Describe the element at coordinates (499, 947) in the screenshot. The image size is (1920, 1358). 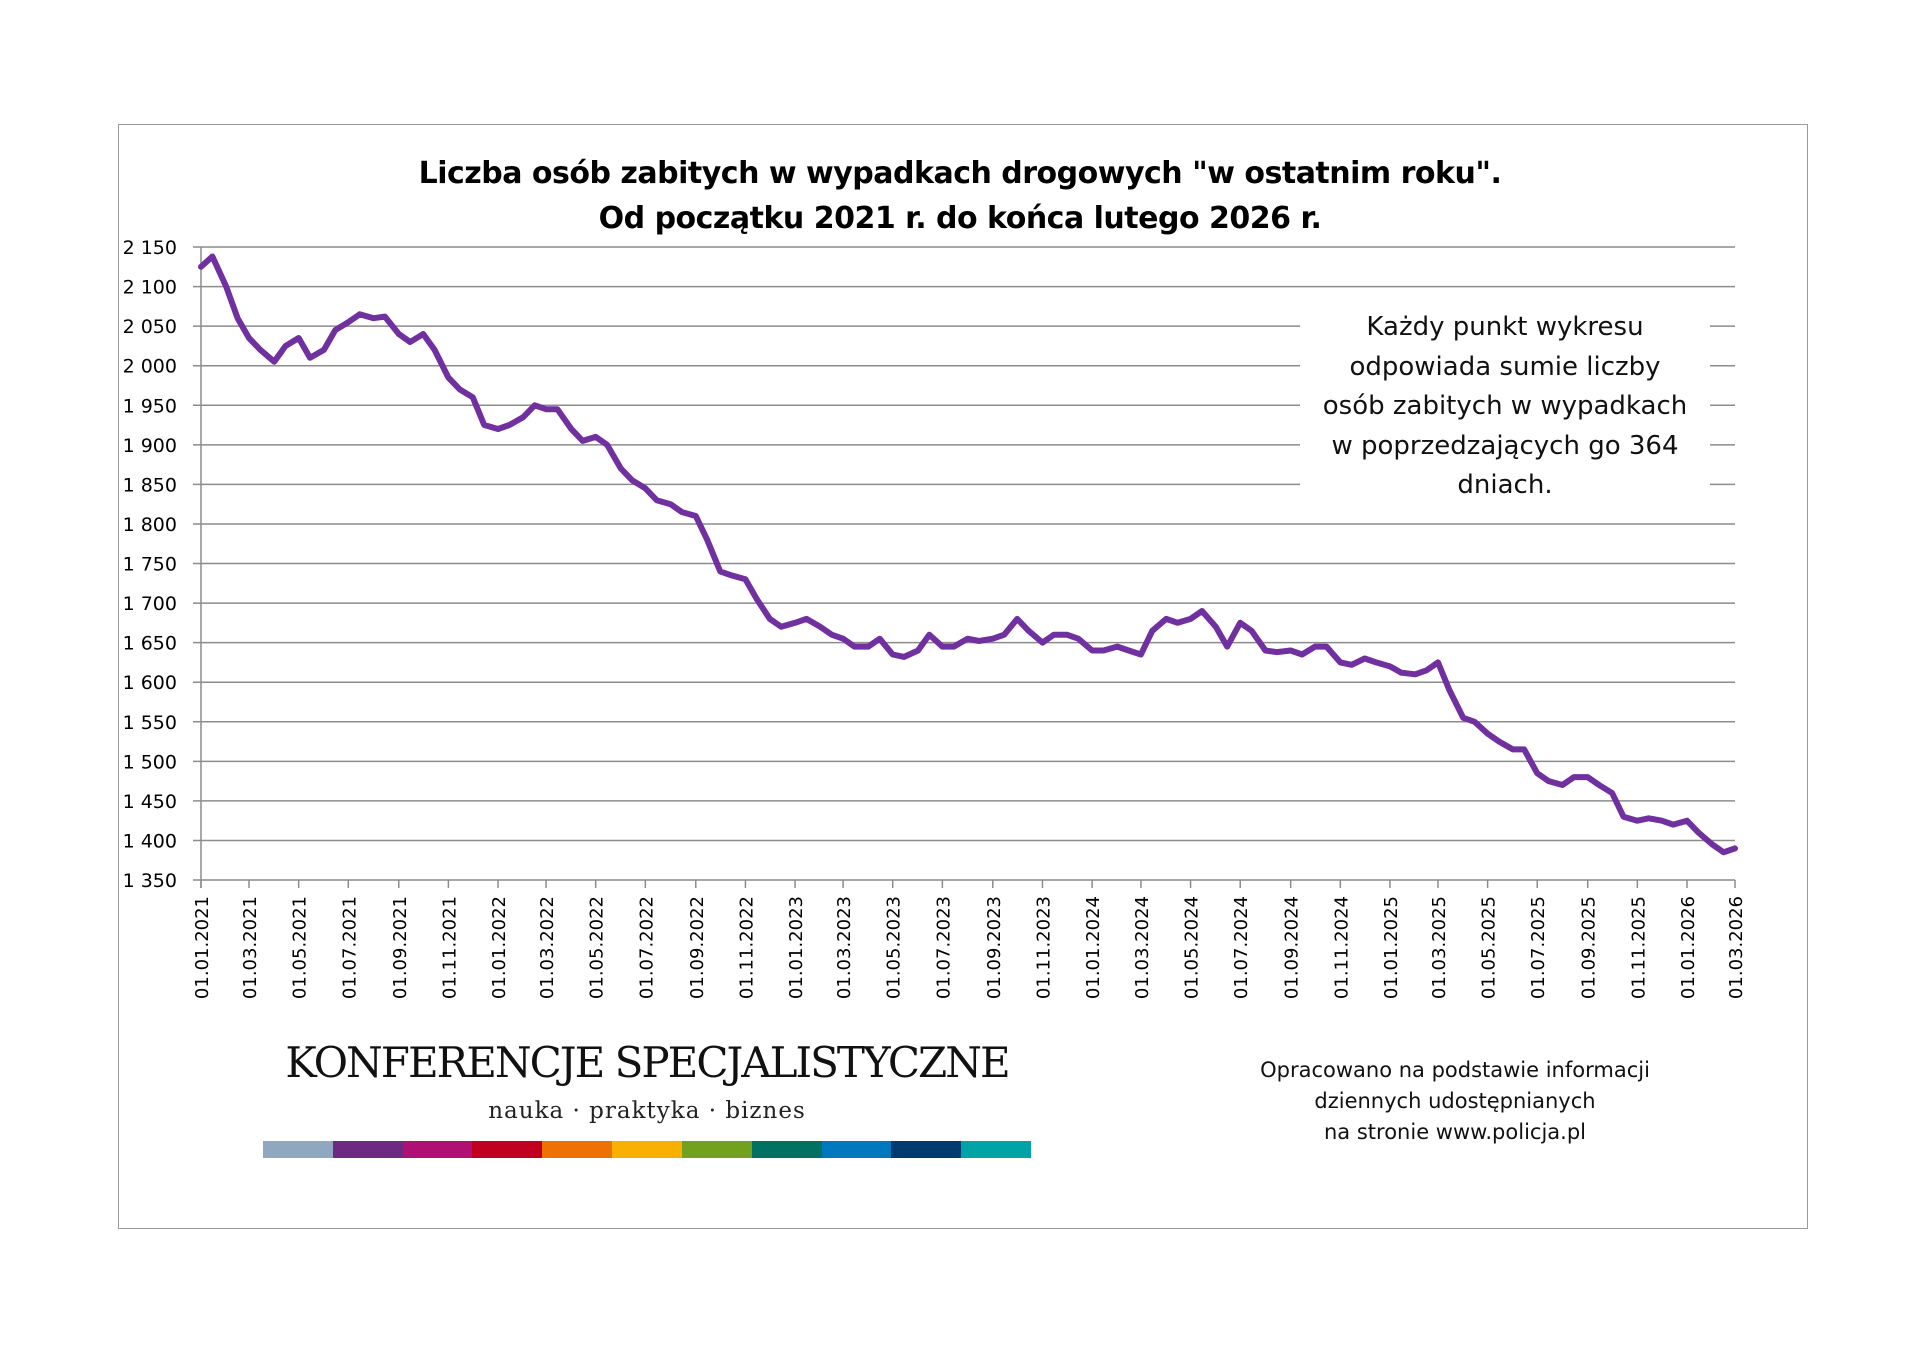
I see `x-tick-label: 01.01.2022` at that location.